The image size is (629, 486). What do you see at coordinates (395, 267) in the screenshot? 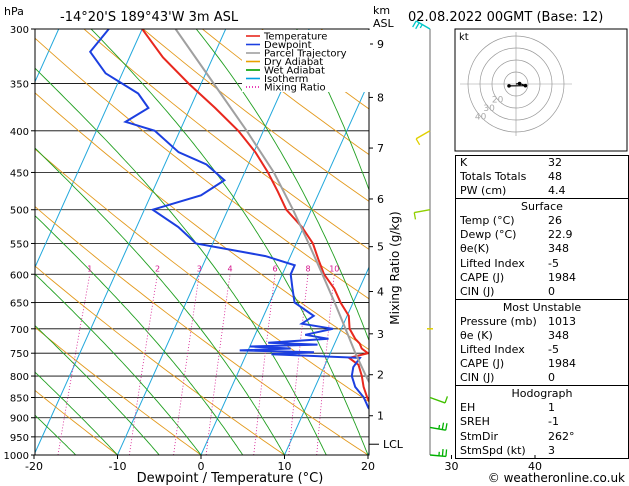
I see `mixing-ratio-axis-title: Mixing Ratio (g/kg)` at bounding box center [395, 267].